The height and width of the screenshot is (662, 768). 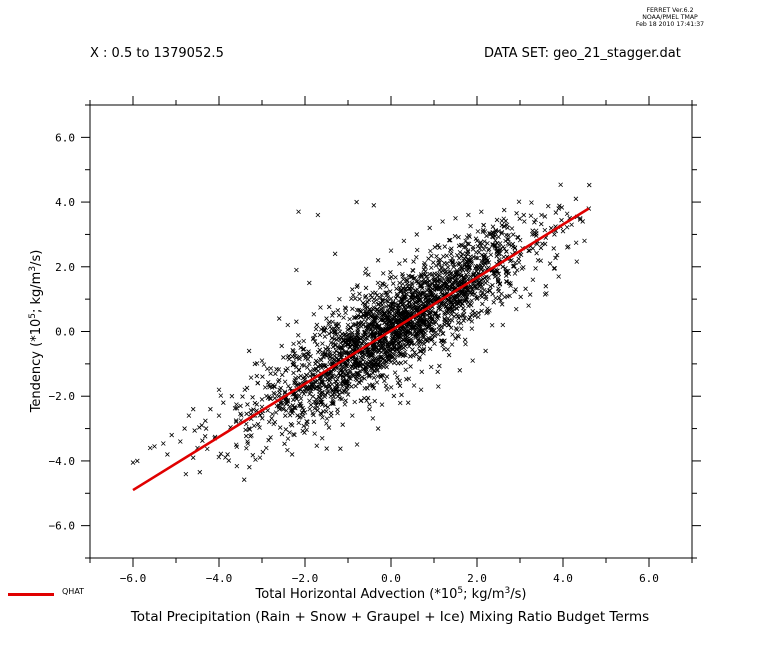 What do you see at coordinates (649, 578) in the screenshot?
I see `x-tick-label: 6.0` at bounding box center [649, 578].